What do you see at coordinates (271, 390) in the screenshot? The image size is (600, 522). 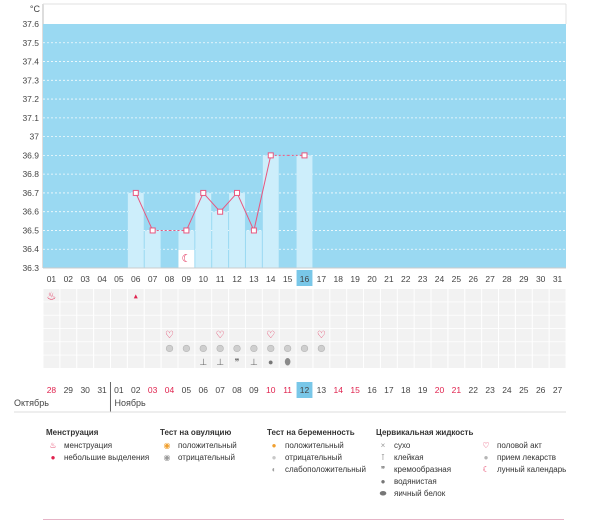 I see `cycle-day-label: 10` at bounding box center [271, 390].